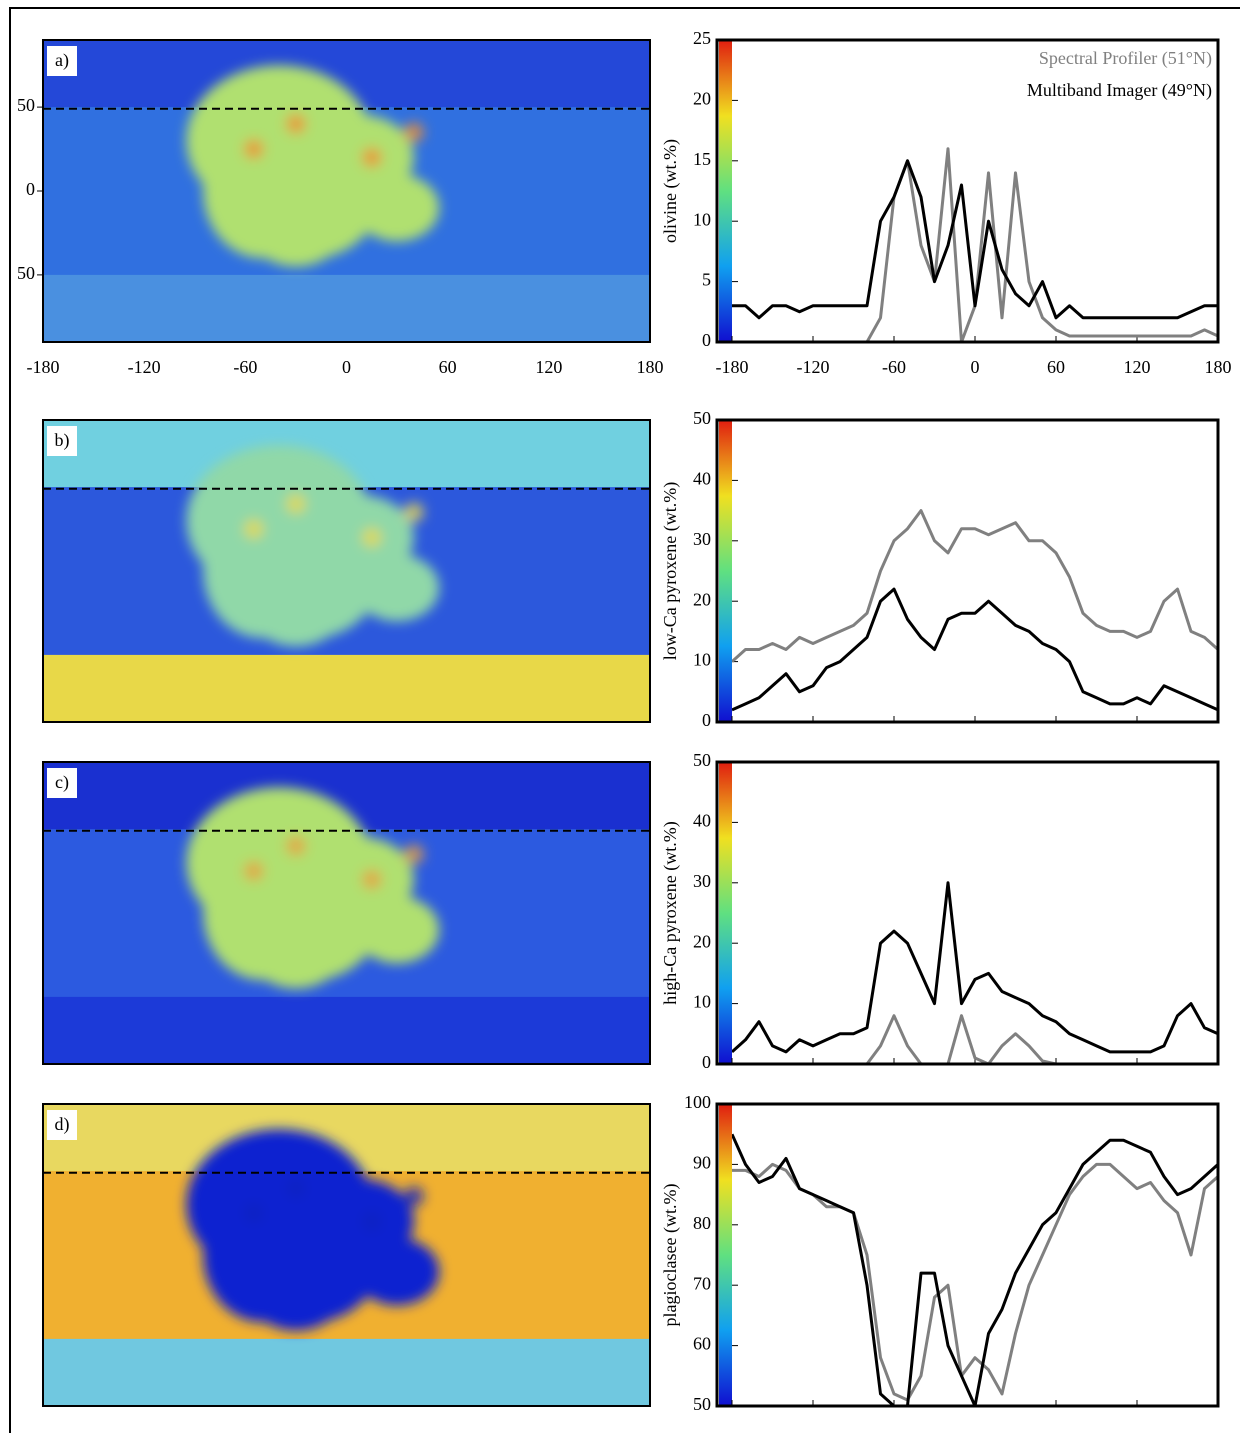 This screenshot has width=1247, height=1438. What do you see at coordinates (702, 1223) in the screenshot?
I see `y-tick-label: 80` at bounding box center [702, 1223].